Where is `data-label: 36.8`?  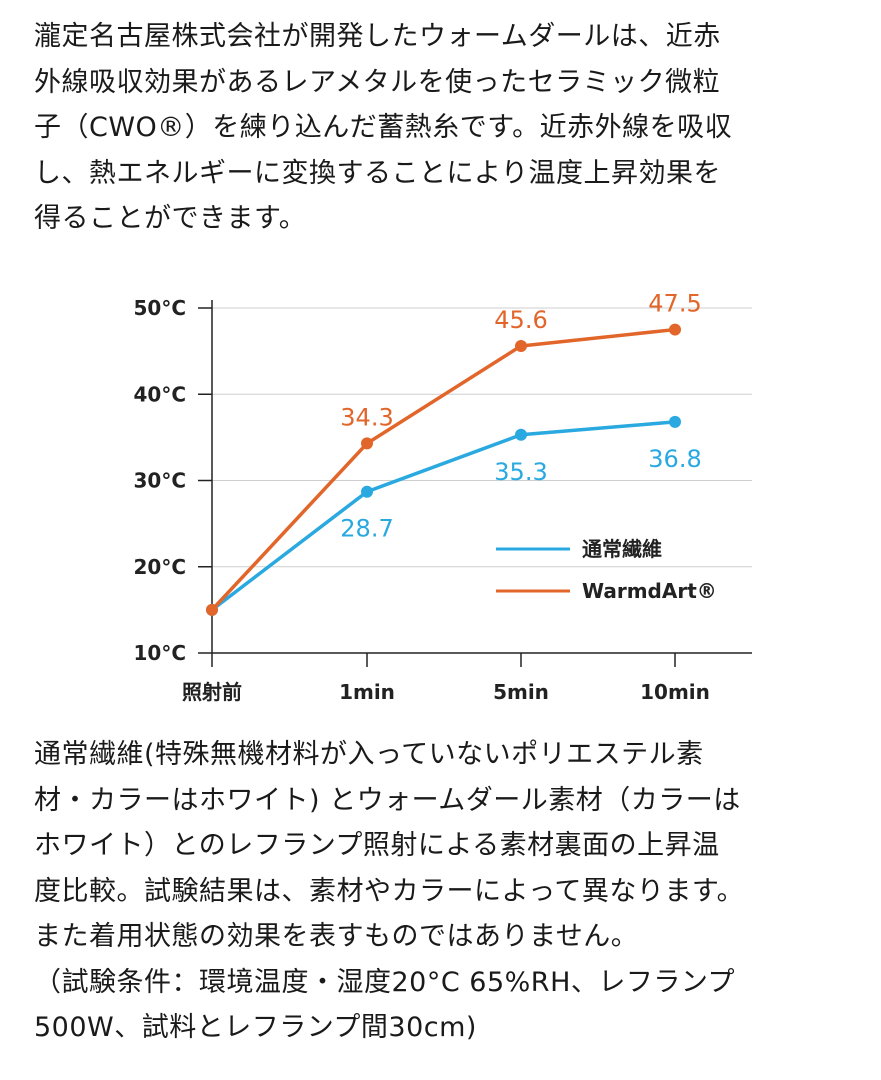 data-label: 36.8 is located at coordinates (674, 459).